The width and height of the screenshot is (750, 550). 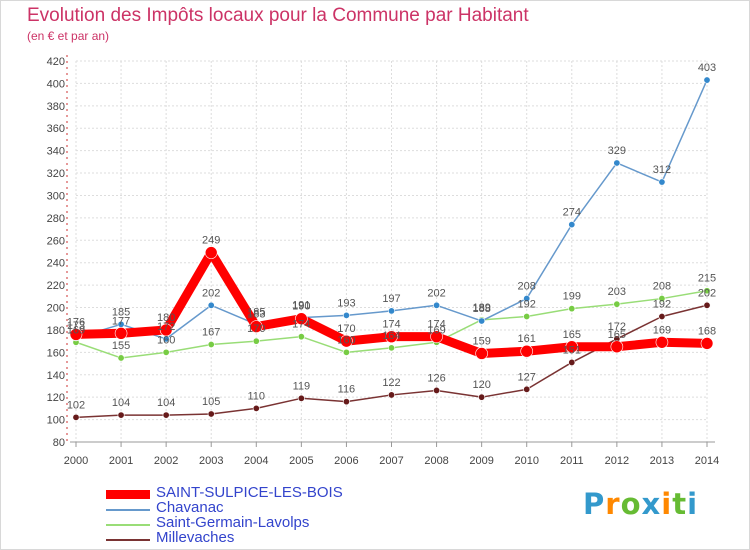 What do you see at coordinates (707, 279) in the screenshot?
I see `data-label: 215` at bounding box center [707, 279].